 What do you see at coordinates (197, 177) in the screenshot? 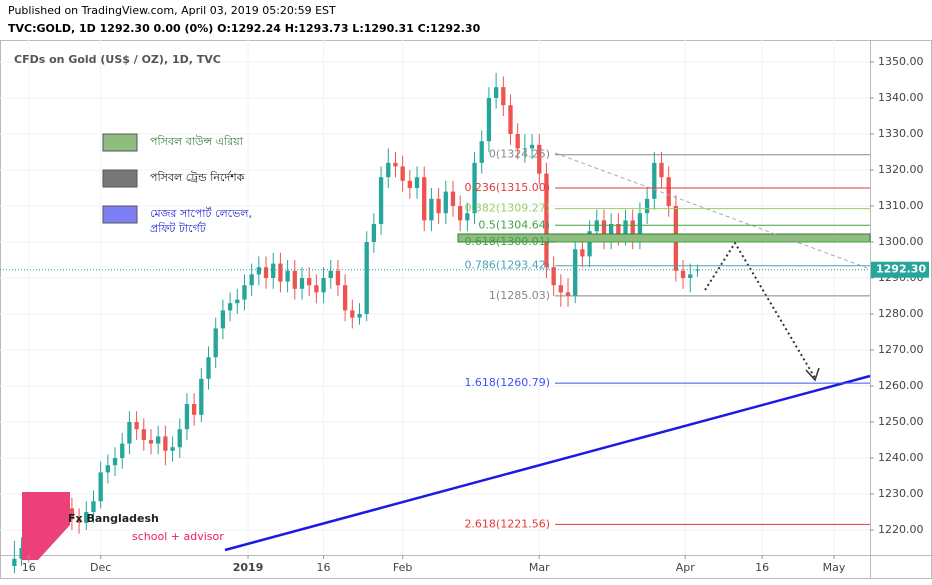
I see `legend-label: পসিবল ট্রেন্ড নির্দেশক` at bounding box center [197, 177].